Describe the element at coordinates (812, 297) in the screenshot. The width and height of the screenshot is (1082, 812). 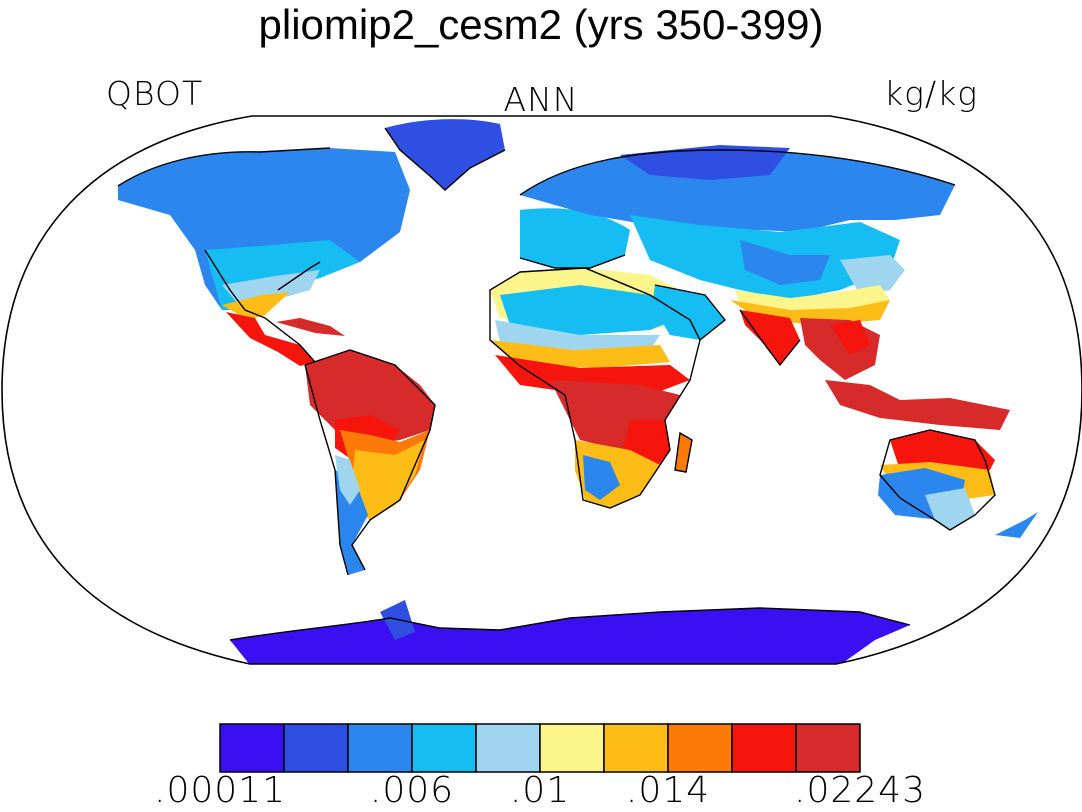
I see `himalaya-yellow` at that location.